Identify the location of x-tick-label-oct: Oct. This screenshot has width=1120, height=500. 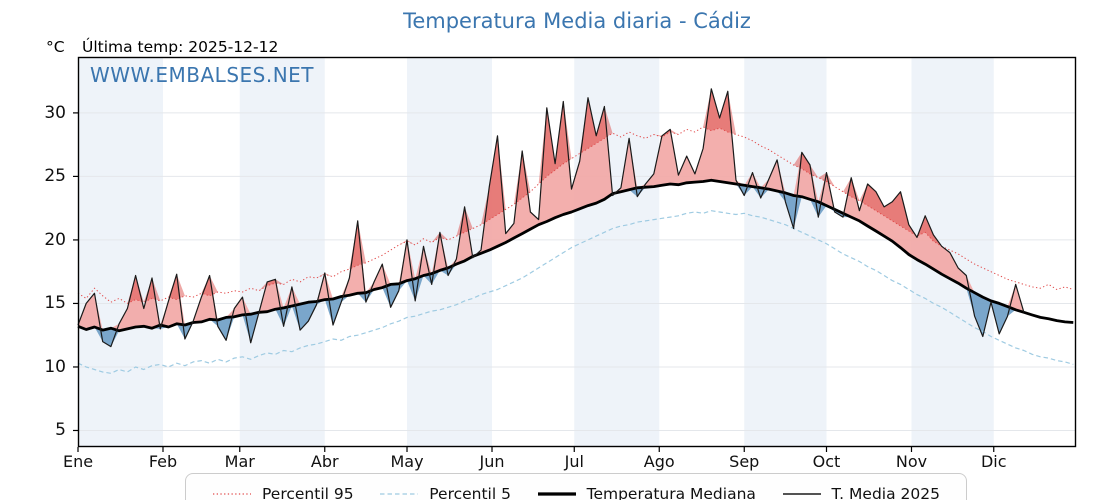
(826, 461).